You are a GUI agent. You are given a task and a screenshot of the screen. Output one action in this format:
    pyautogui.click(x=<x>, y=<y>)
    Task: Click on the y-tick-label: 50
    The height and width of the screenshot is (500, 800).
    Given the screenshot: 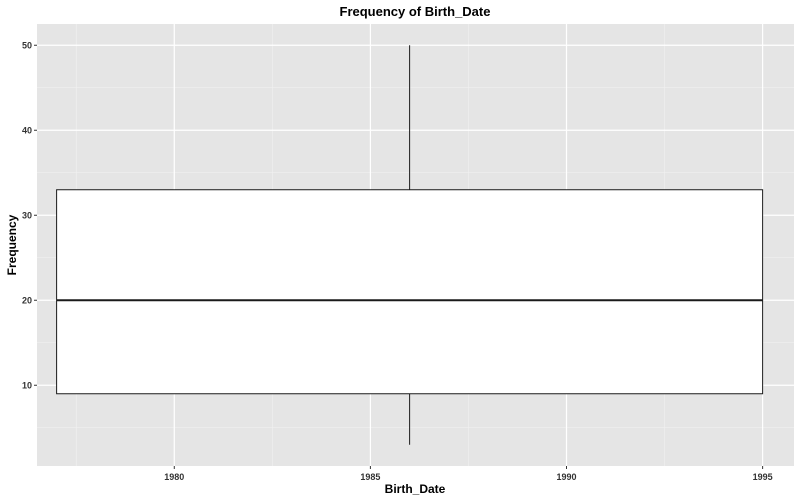 What is the action you would take?
    pyautogui.click(x=27, y=45)
    